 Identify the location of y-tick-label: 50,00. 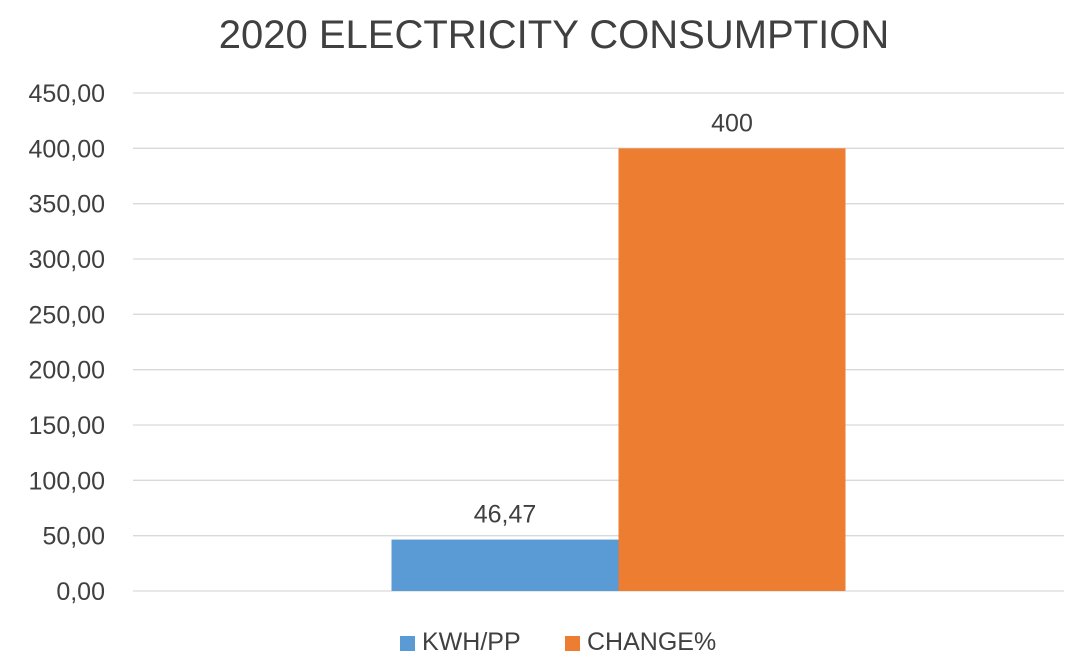
(73, 537).